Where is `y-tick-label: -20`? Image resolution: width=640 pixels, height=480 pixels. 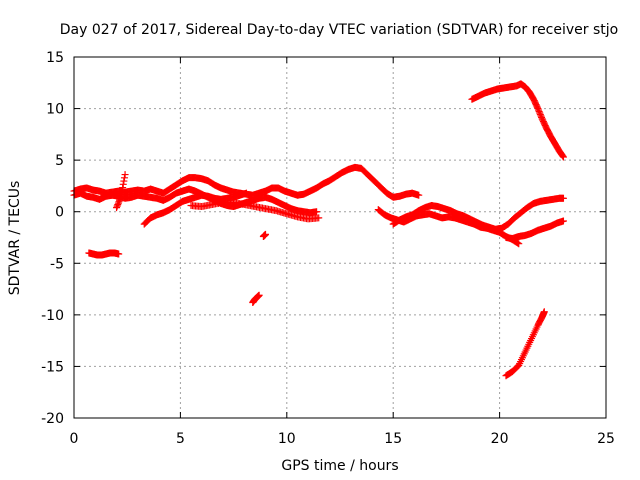 y-tick-label: -20 is located at coordinates (52, 419).